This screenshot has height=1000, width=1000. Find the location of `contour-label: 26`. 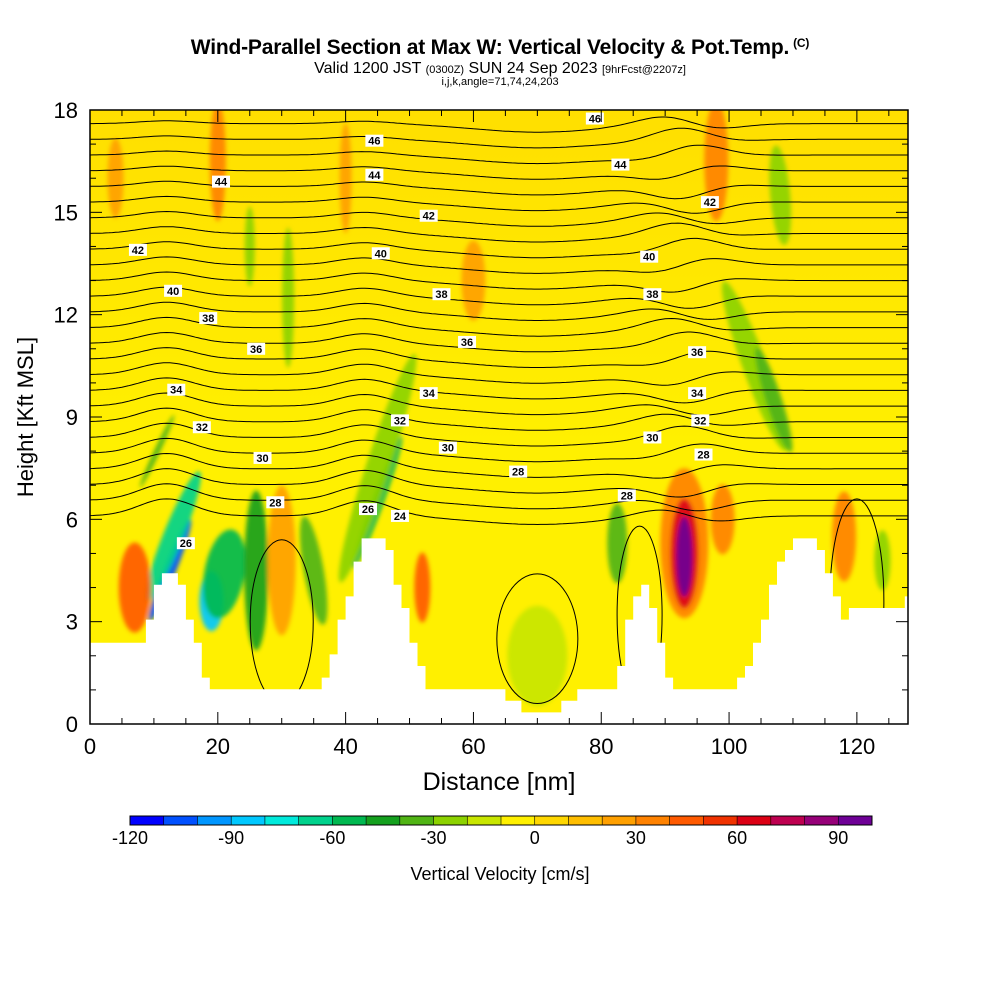

contour-label: 26 is located at coordinates (185, 543).